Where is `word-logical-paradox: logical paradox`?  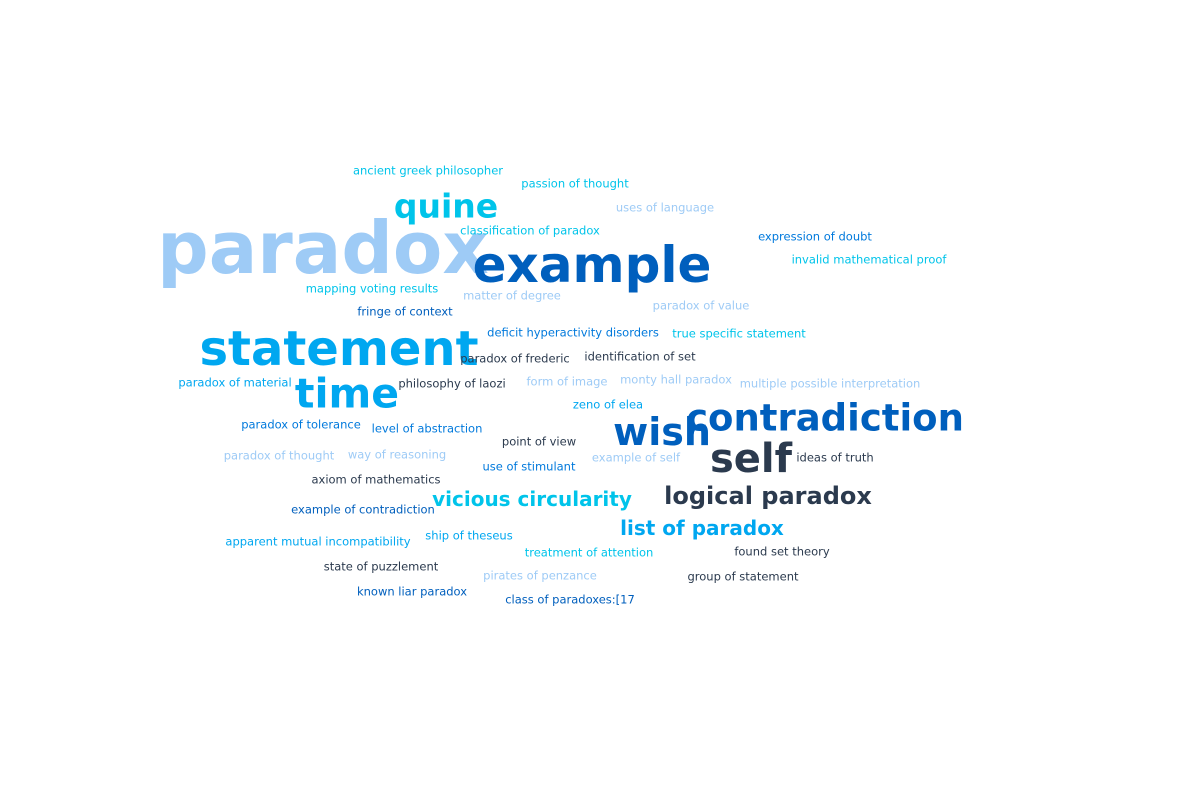
word-logical-paradox: logical paradox is located at coordinates (768, 496).